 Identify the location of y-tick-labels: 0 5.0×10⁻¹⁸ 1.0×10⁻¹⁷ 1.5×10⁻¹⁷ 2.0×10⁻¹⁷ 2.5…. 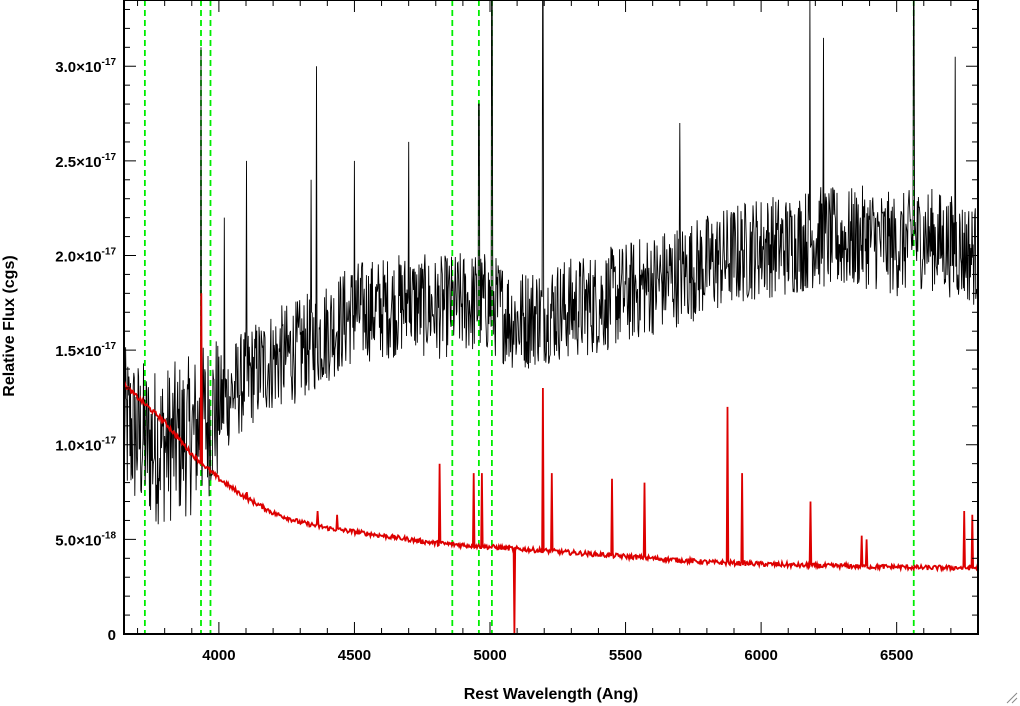
(85, 350).